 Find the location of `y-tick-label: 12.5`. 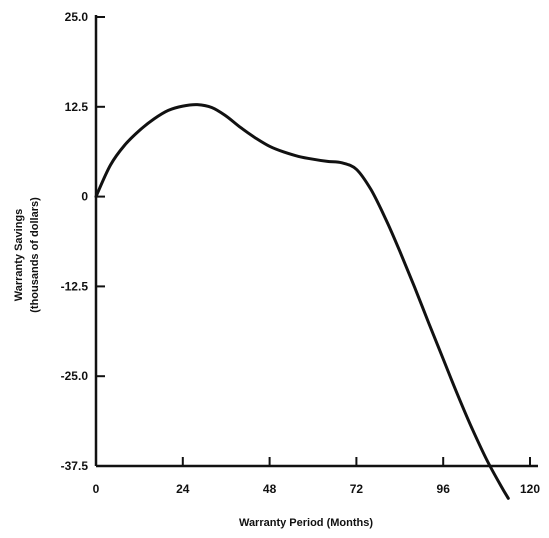

y-tick-label: 12.5 is located at coordinates (77, 107).